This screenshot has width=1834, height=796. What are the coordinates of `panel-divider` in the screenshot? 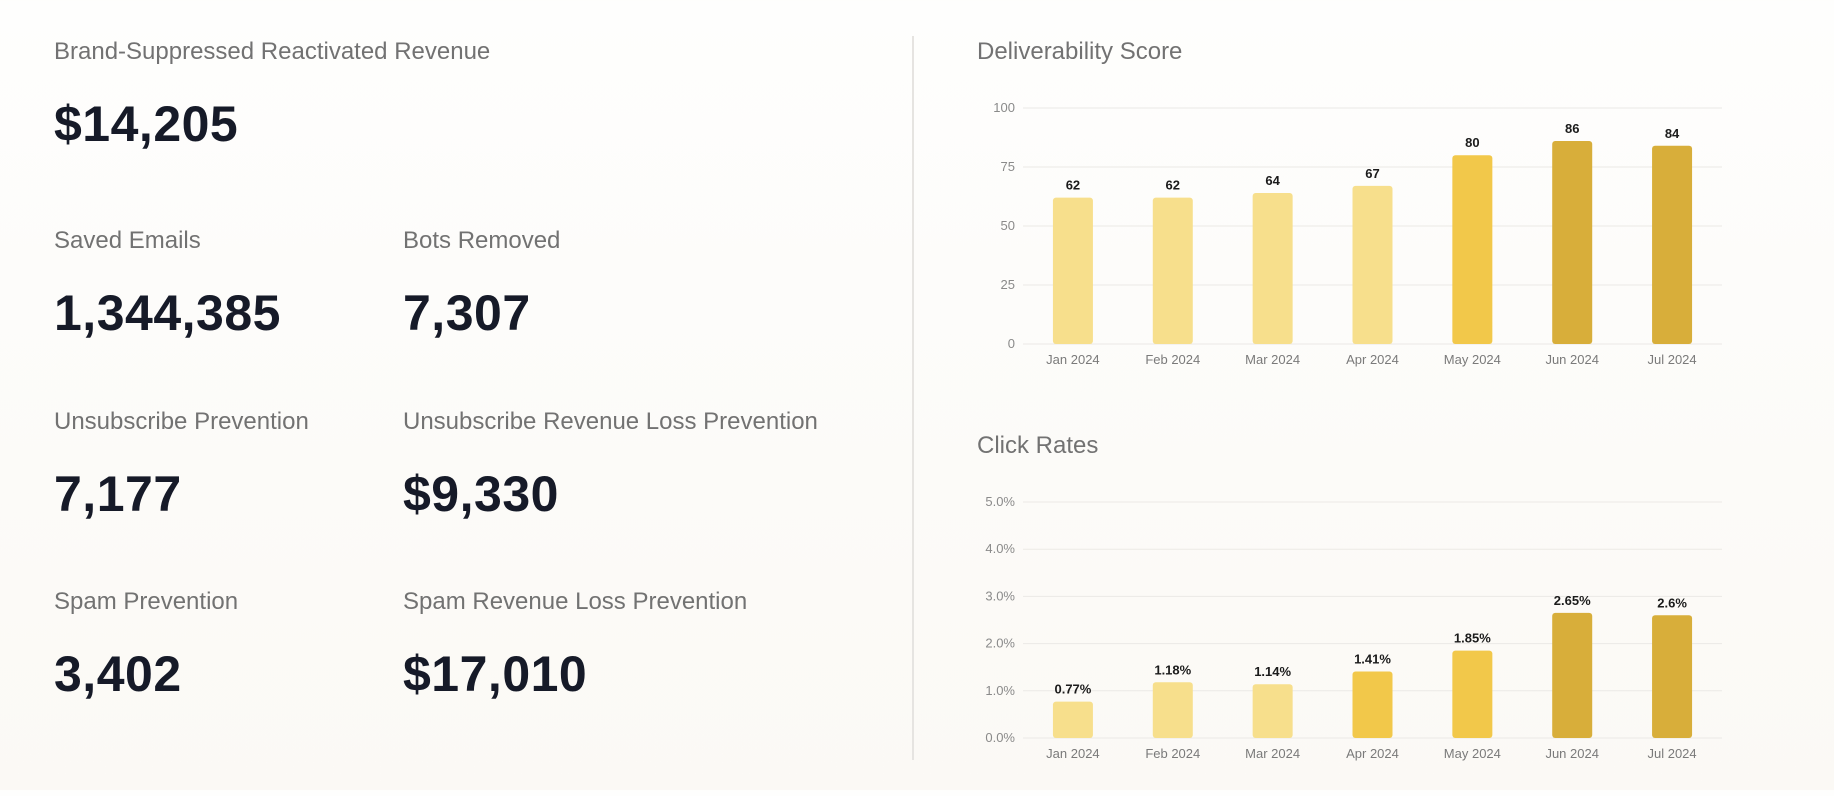 It's located at (913, 398).